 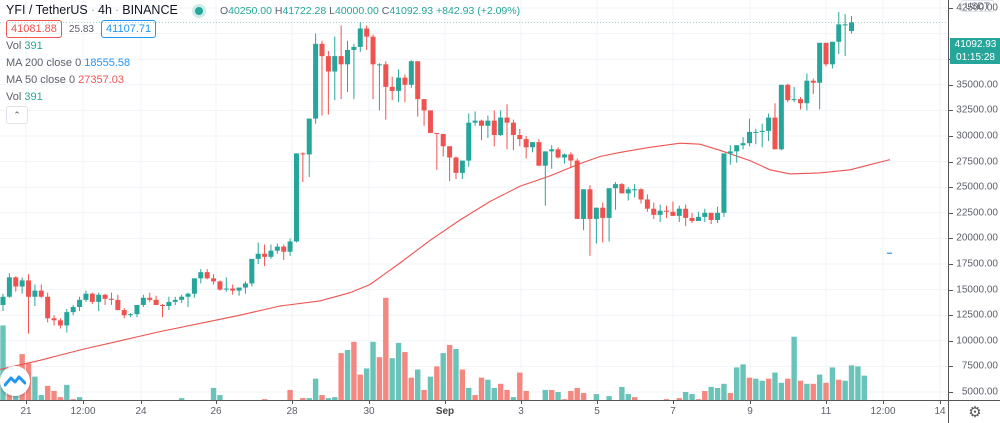 What do you see at coordinates (597, 411) in the screenshot?
I see `time-tick-label: 5` at bounding box center [597, 411].